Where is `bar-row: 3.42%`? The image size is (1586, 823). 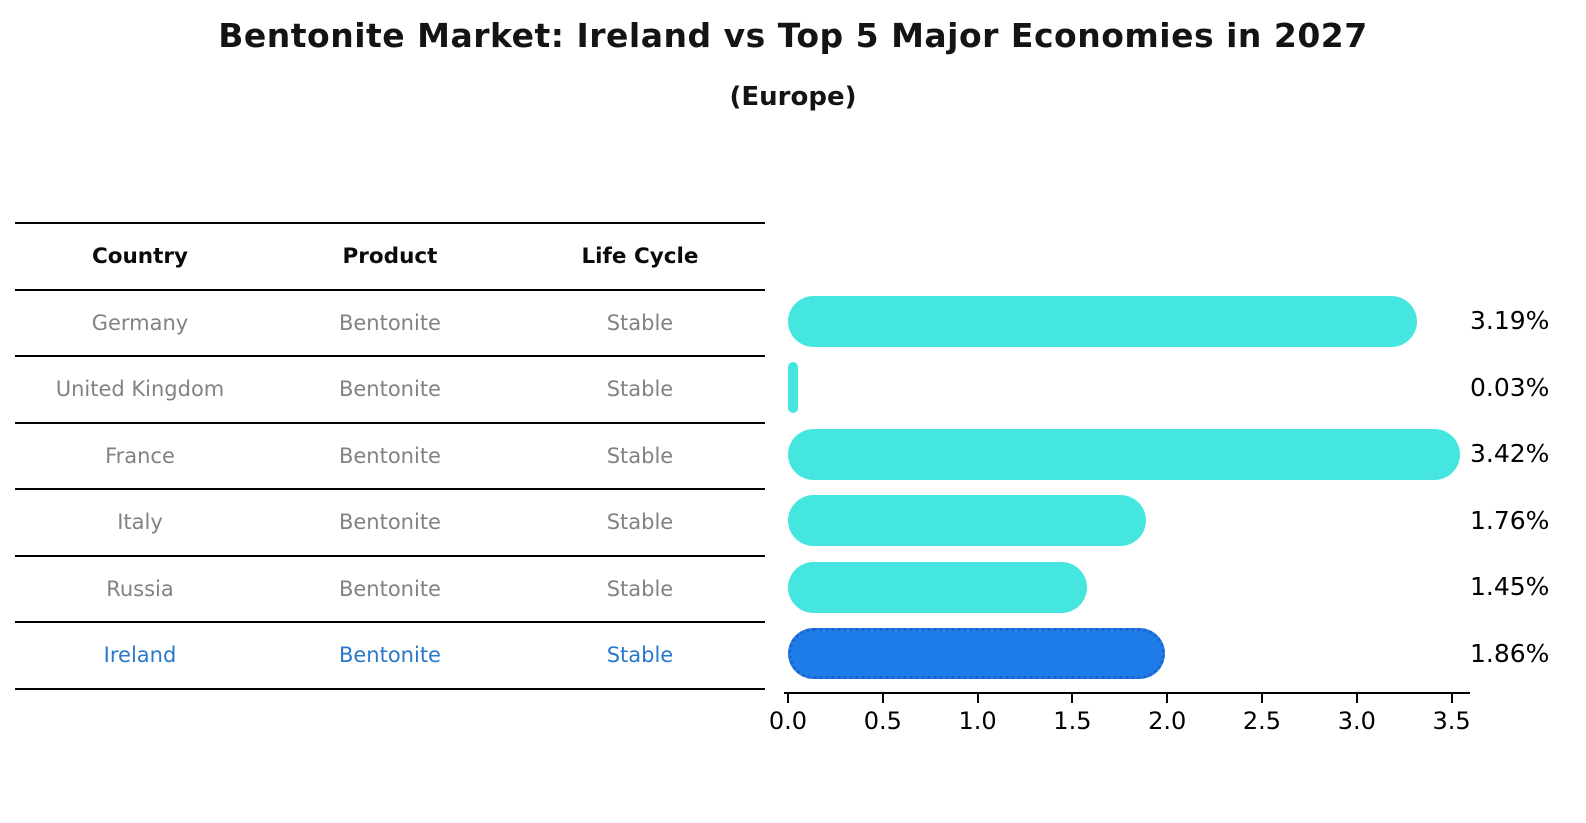
bar-row: 3.42% is located at coordinates (1187, 454).